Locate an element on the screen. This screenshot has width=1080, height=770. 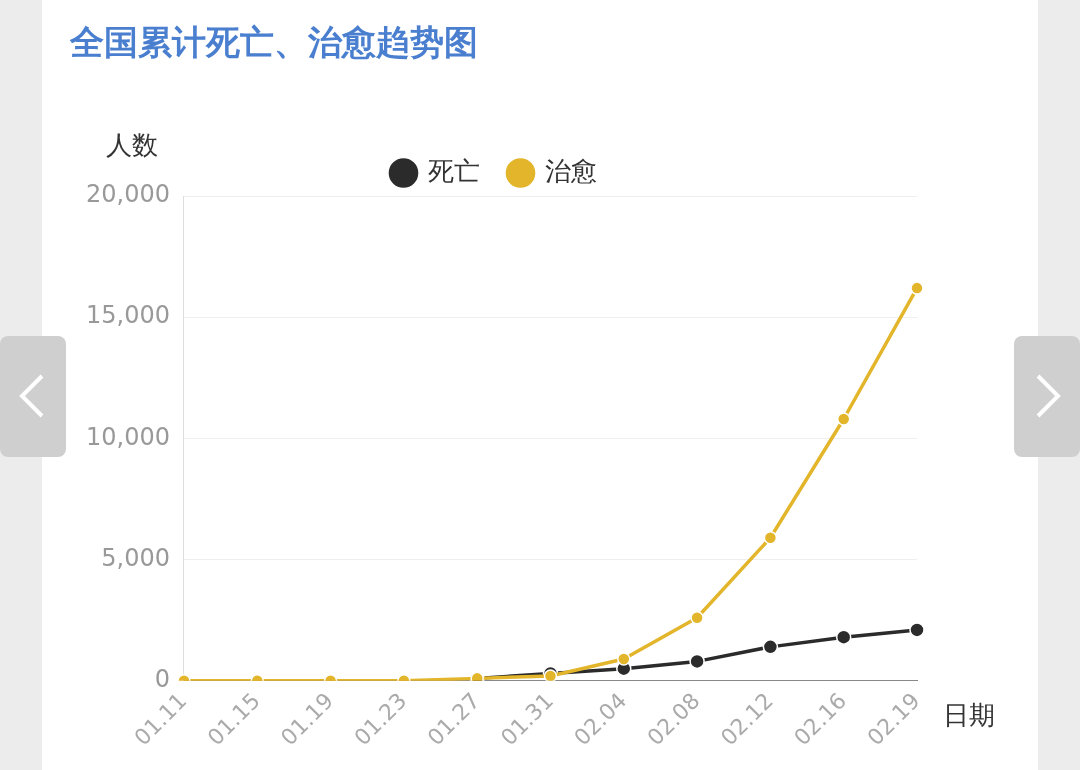
legend-label: 死亡 is located at coordinates (453, 170).